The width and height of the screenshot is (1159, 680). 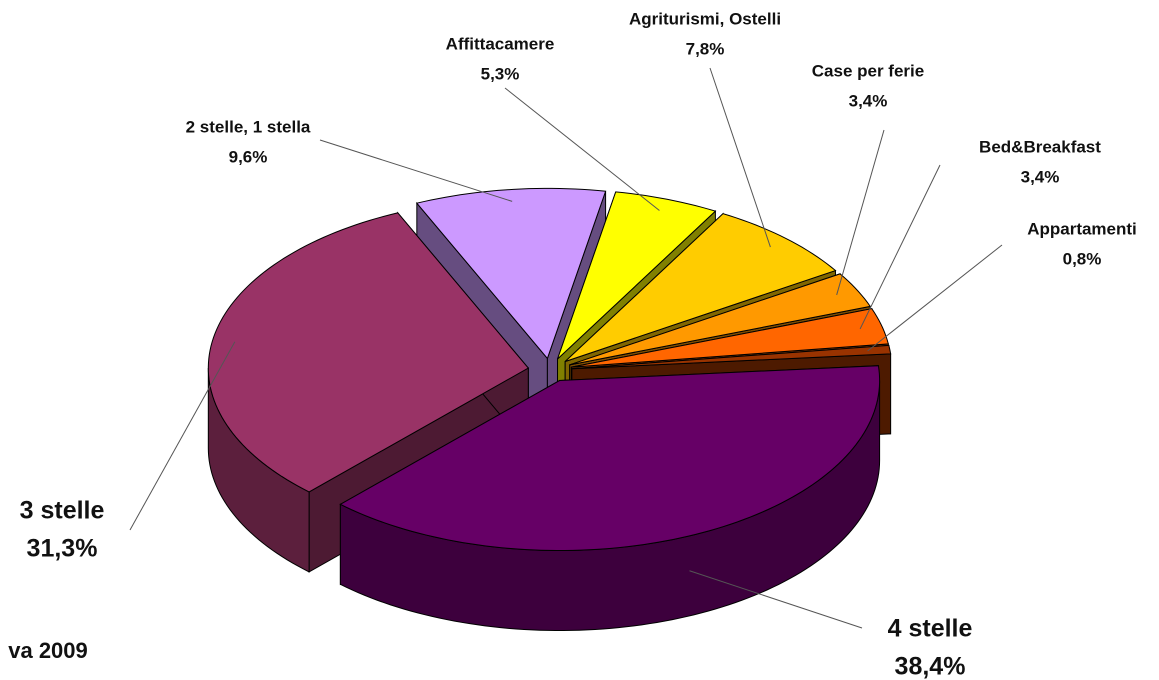 What do you see at coordinates (62, 511) in the screenshot?
I see `category-label: 3 stelle` at bounding box center [62, 511].